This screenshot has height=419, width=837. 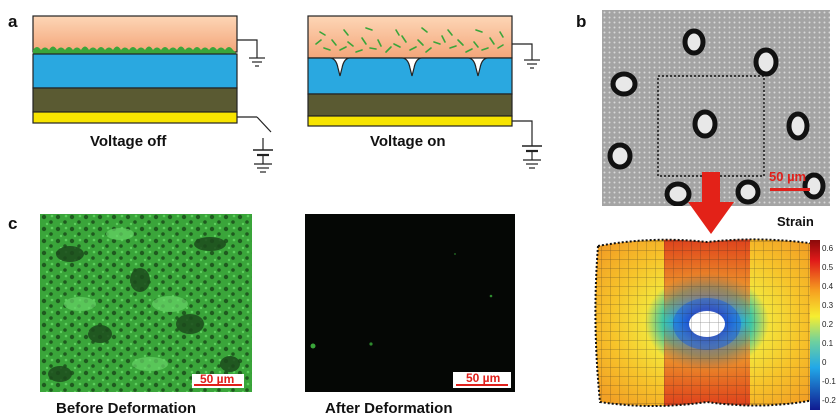 I want to click on strain-colorbar, so click(x=815, y=325).